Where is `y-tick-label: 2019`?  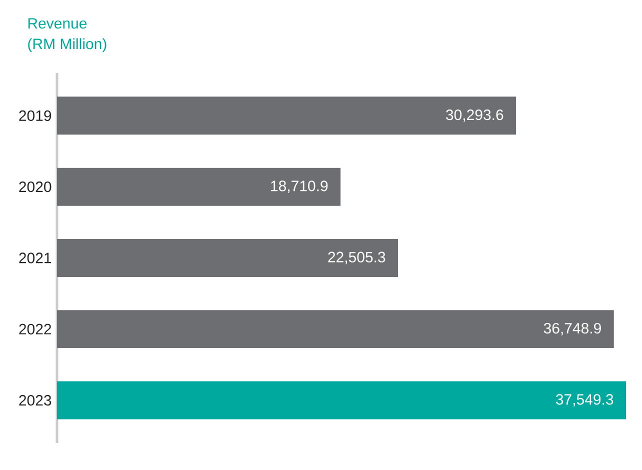 y-tick-label: 2019 is located at coordinates (35, 115).